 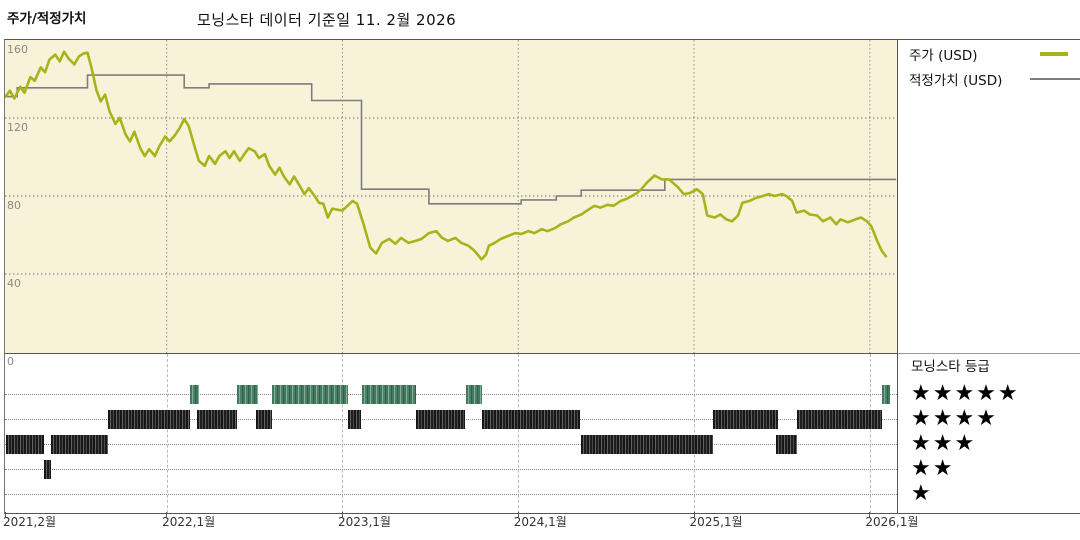 What do you see at coordinates (892, 522) in the screenshot?
I see `x-axis-label: 2026,1월` at bounding box center [892, 522].